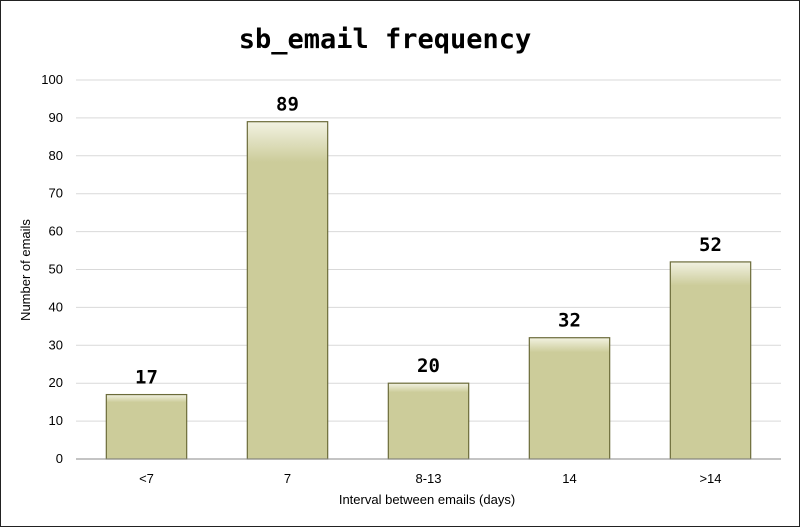 The height and width of the screenshot is (527, 800). I want to click on data-label-4: 32, so click(569, 321).